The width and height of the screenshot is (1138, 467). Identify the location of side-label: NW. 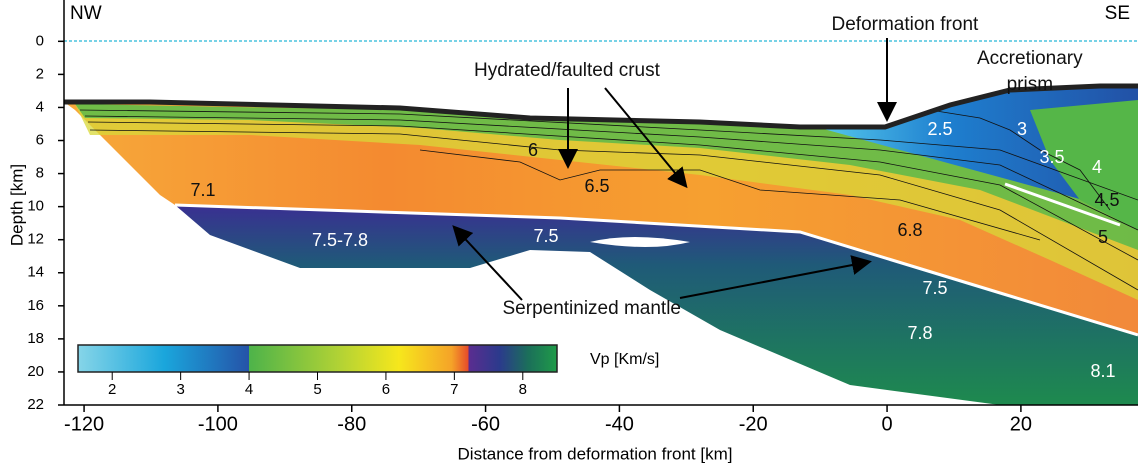
(86, 13).